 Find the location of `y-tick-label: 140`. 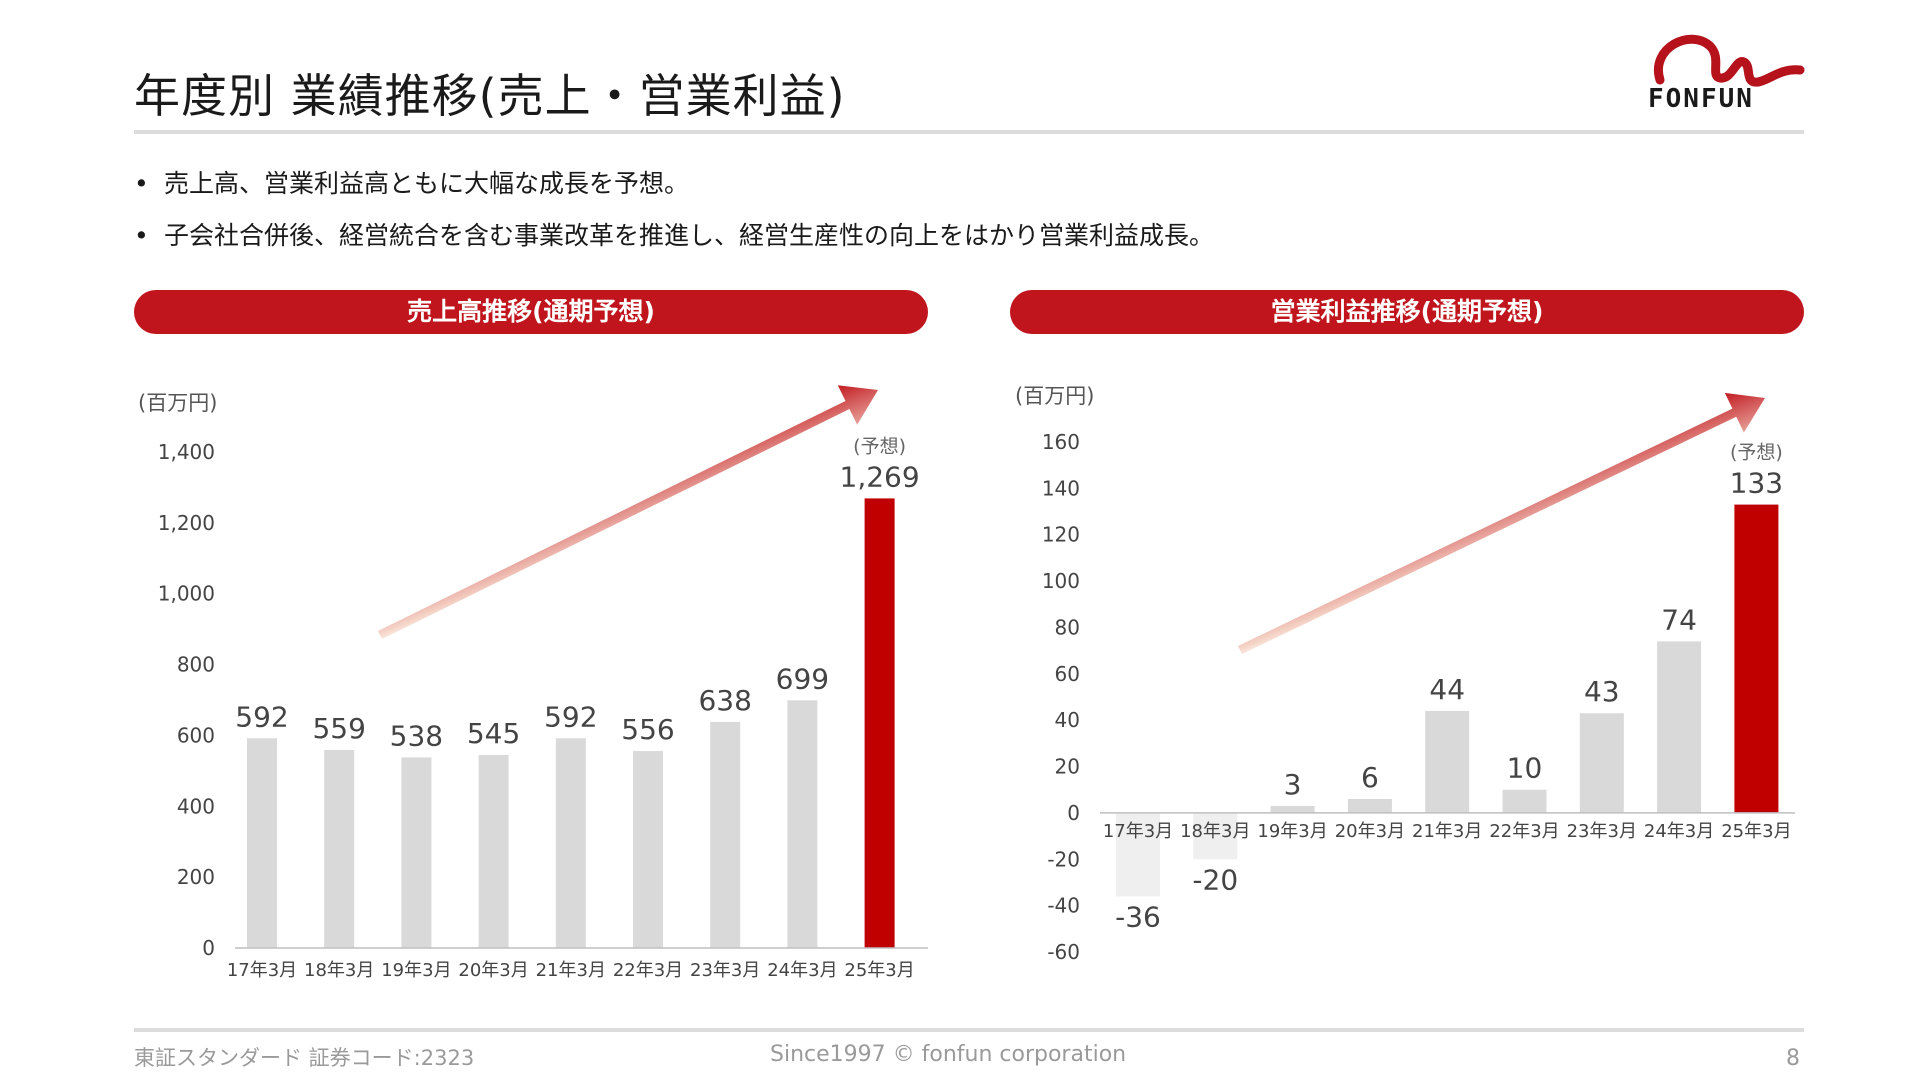

y-tick-label: 140 is located at coordinates (1061, 488).